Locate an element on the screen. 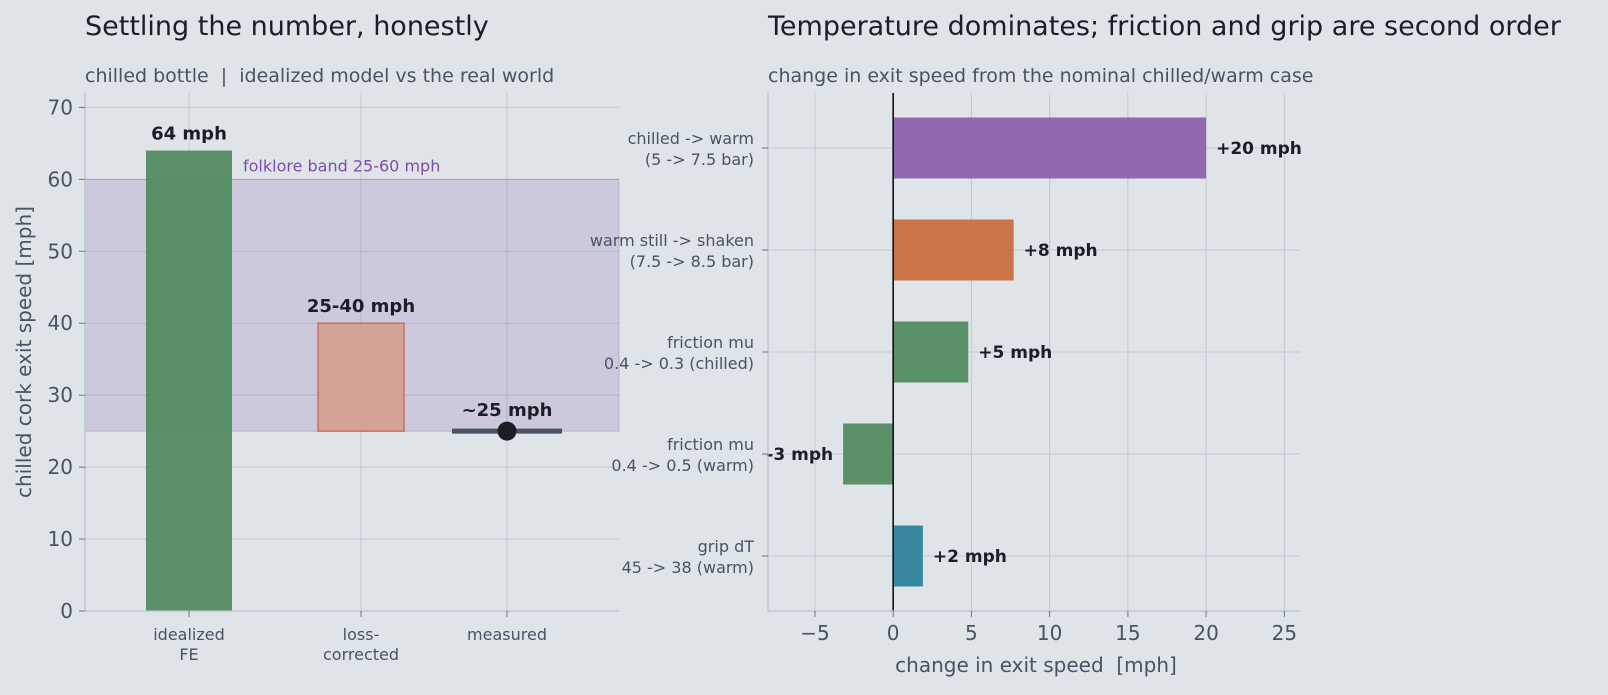 The image size is (1608, 695). left-y-axis-label: chilled cork exit speed [mph] is located at coordinates (24, 352).